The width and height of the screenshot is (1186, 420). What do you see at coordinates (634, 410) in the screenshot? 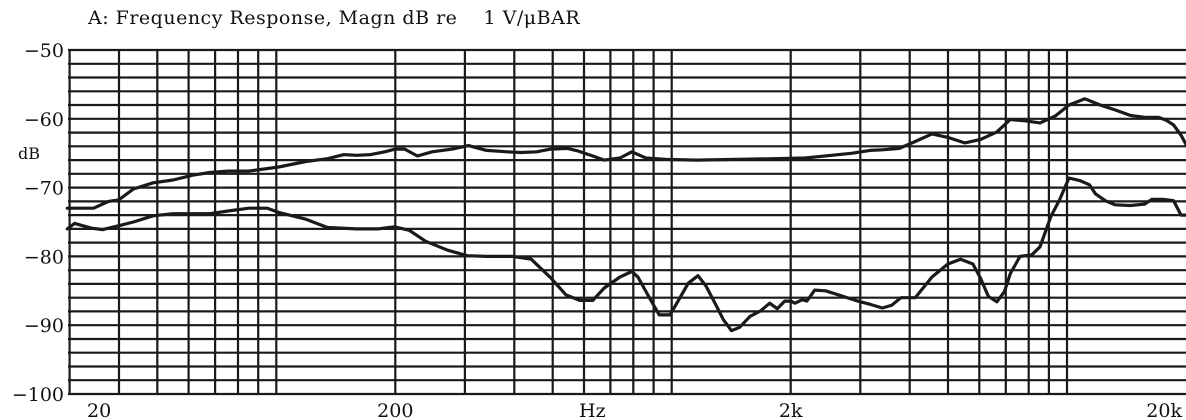
I see `x-axis-tick-labels: 20 200 2k 20k` at bounding box center [634, 410].